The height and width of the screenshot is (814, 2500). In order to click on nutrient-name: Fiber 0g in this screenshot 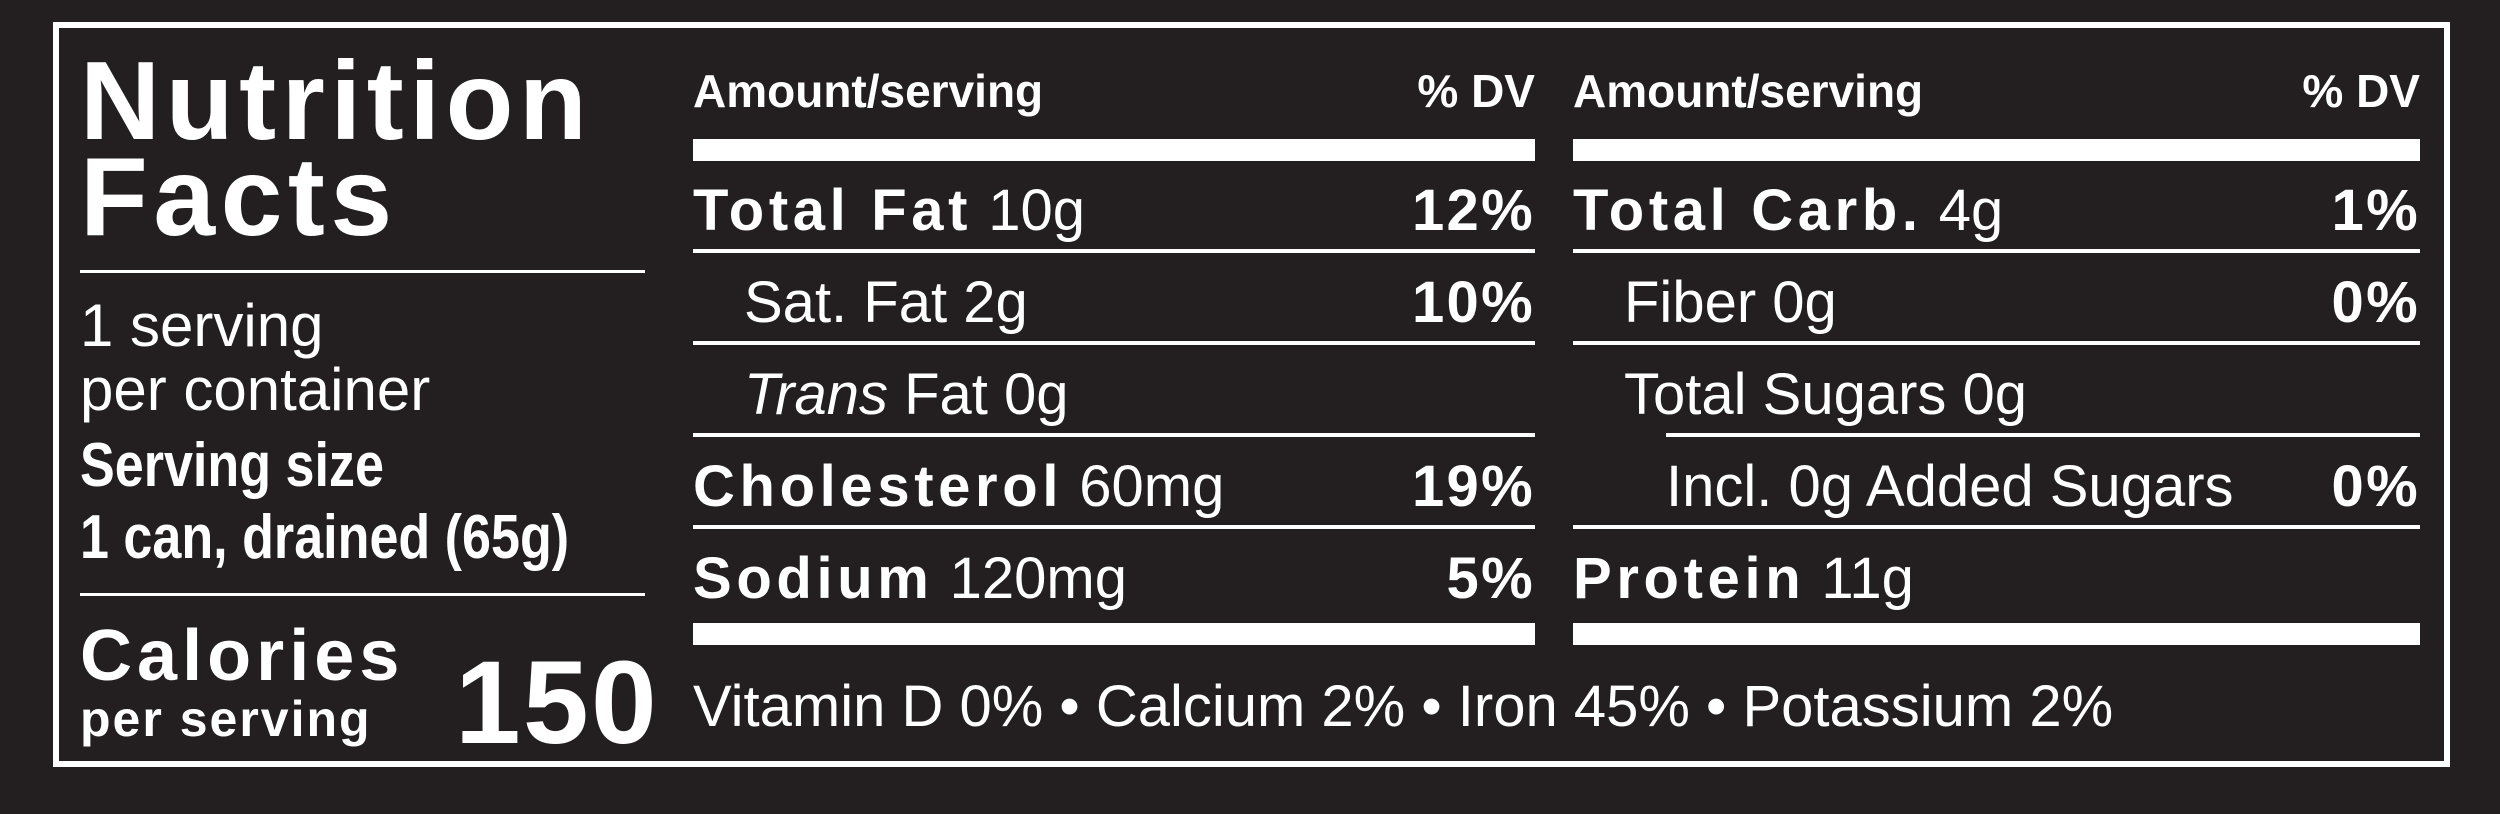, I will do `click(1730, 302)`.